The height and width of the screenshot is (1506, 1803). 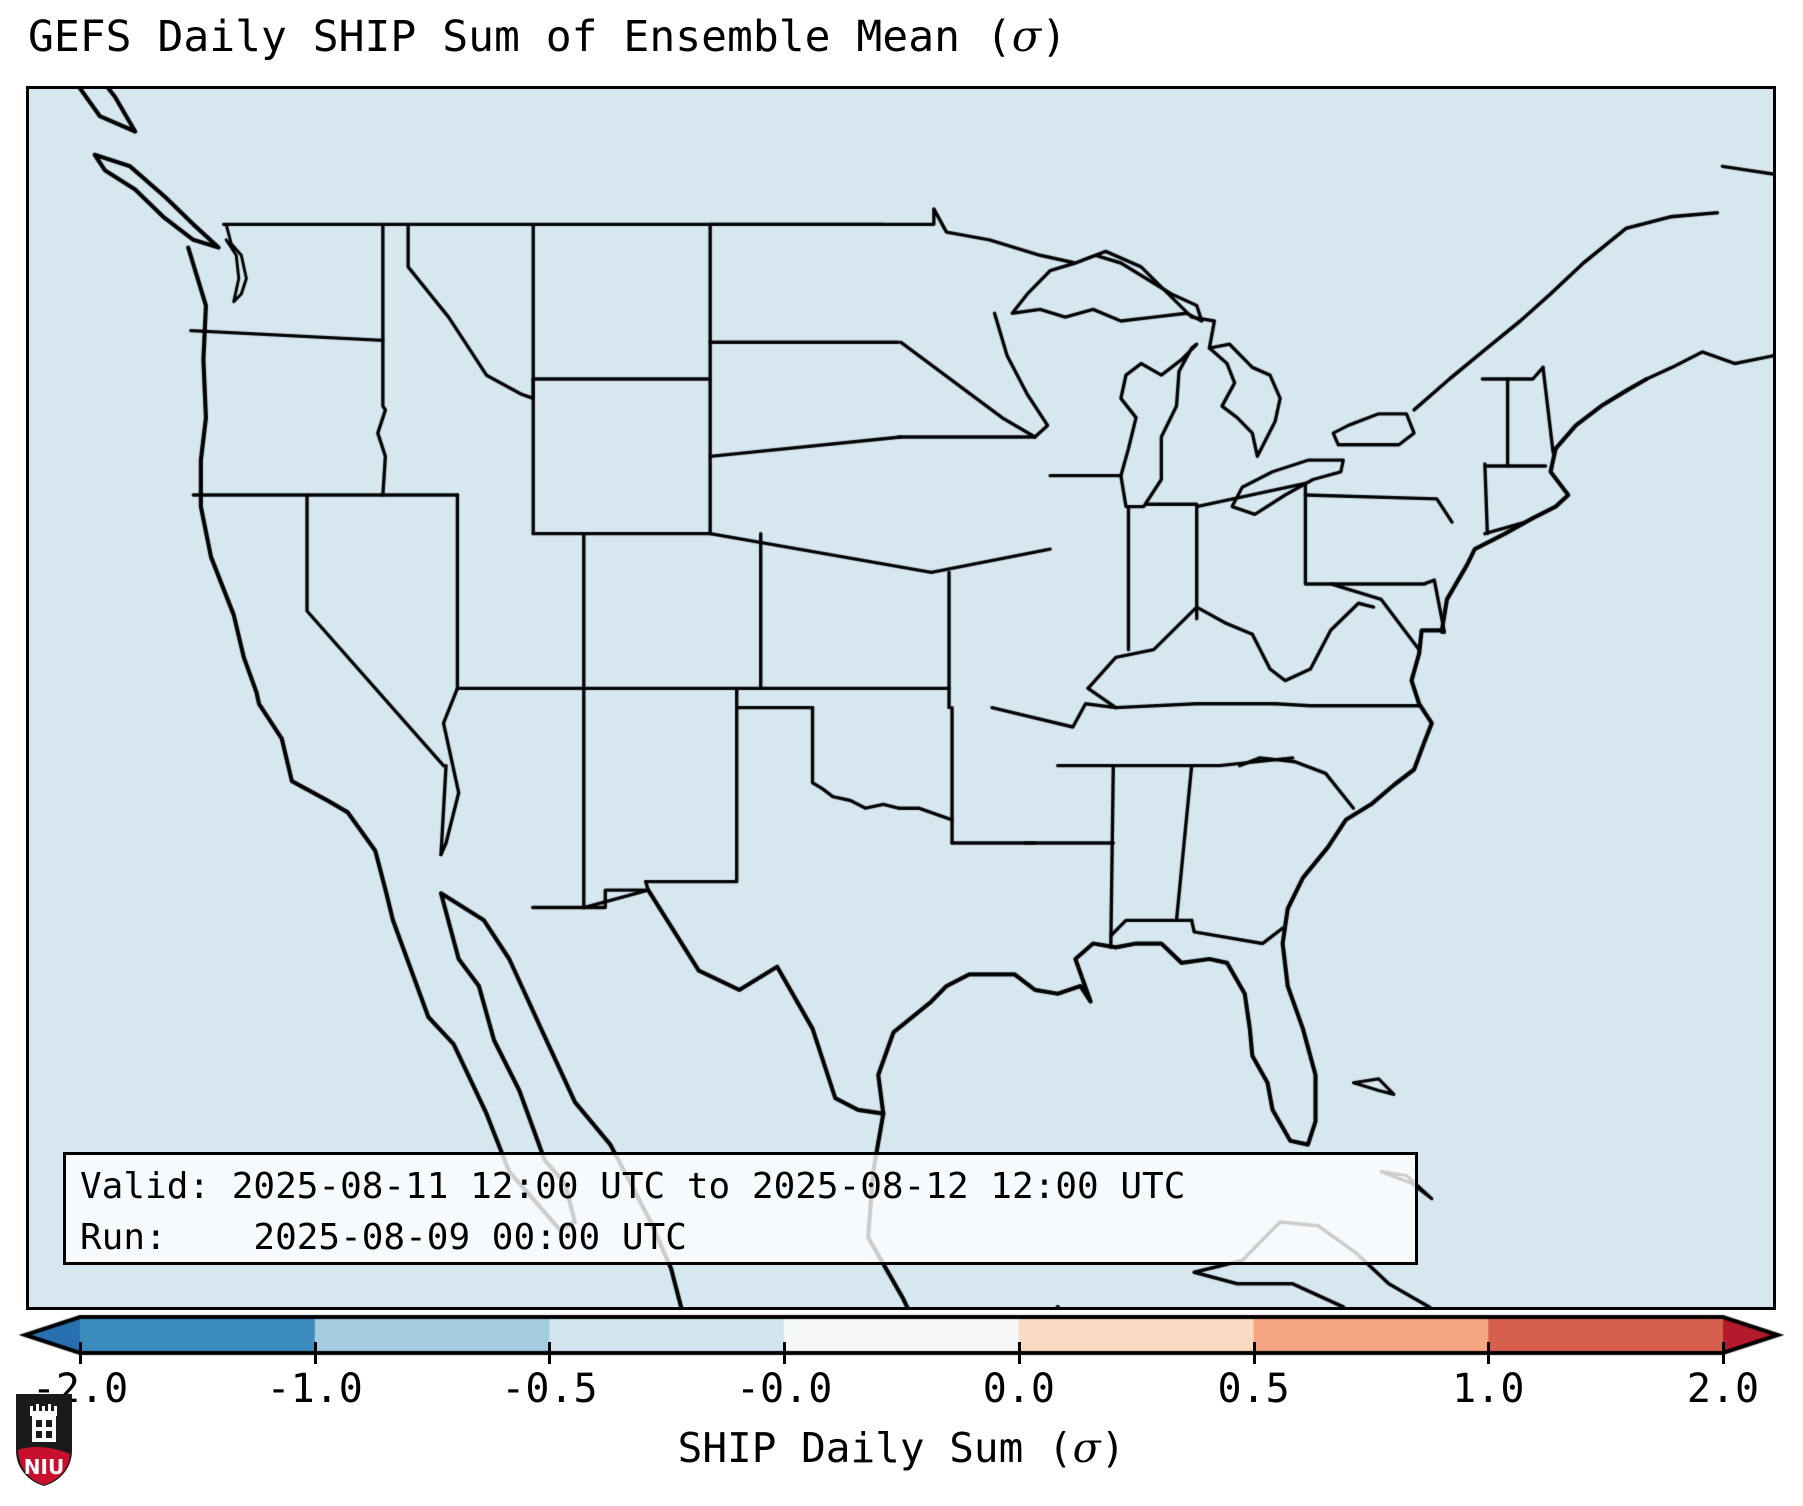 What do you see at coordinates (875, 1448) in the screenshot?
I see `axis-label-text: SHIP Daily Sum (` at bounding box center [875, 1448].